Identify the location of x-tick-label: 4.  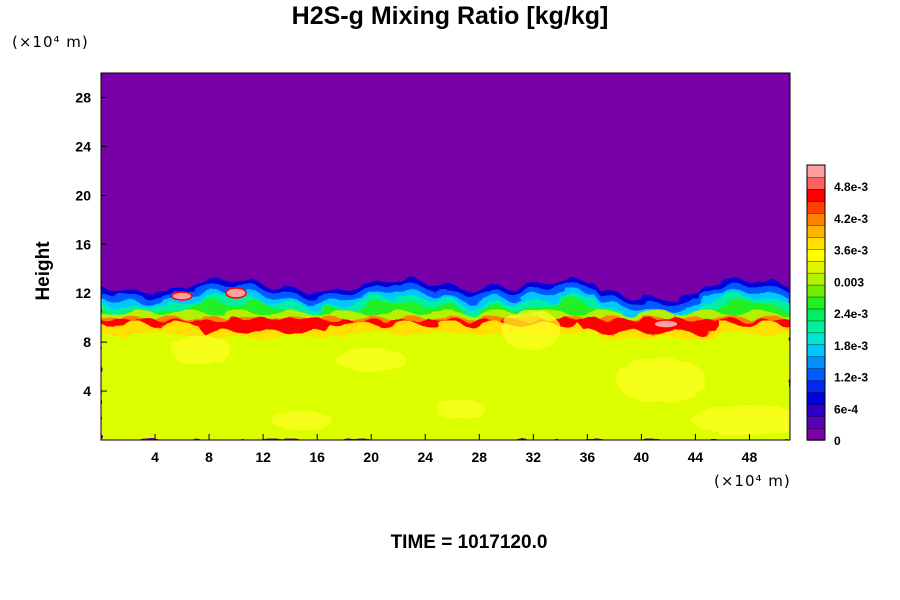
(155, 457).